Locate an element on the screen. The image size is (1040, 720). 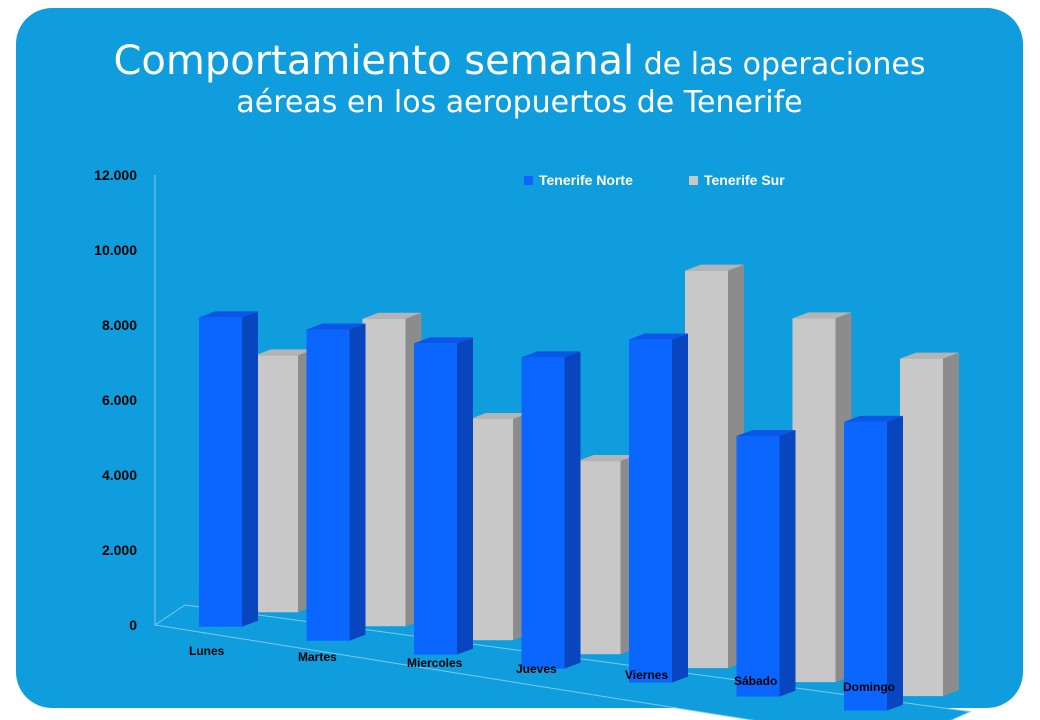
x-tick-label: Jueves is located at coordinates (536, 669).